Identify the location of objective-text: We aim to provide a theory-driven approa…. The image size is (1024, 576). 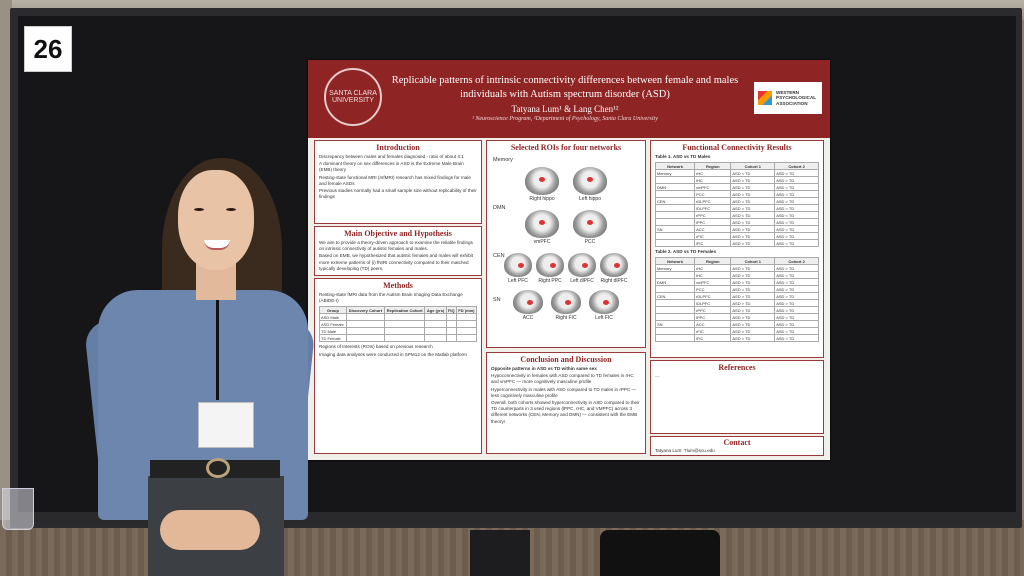
(398, 256).